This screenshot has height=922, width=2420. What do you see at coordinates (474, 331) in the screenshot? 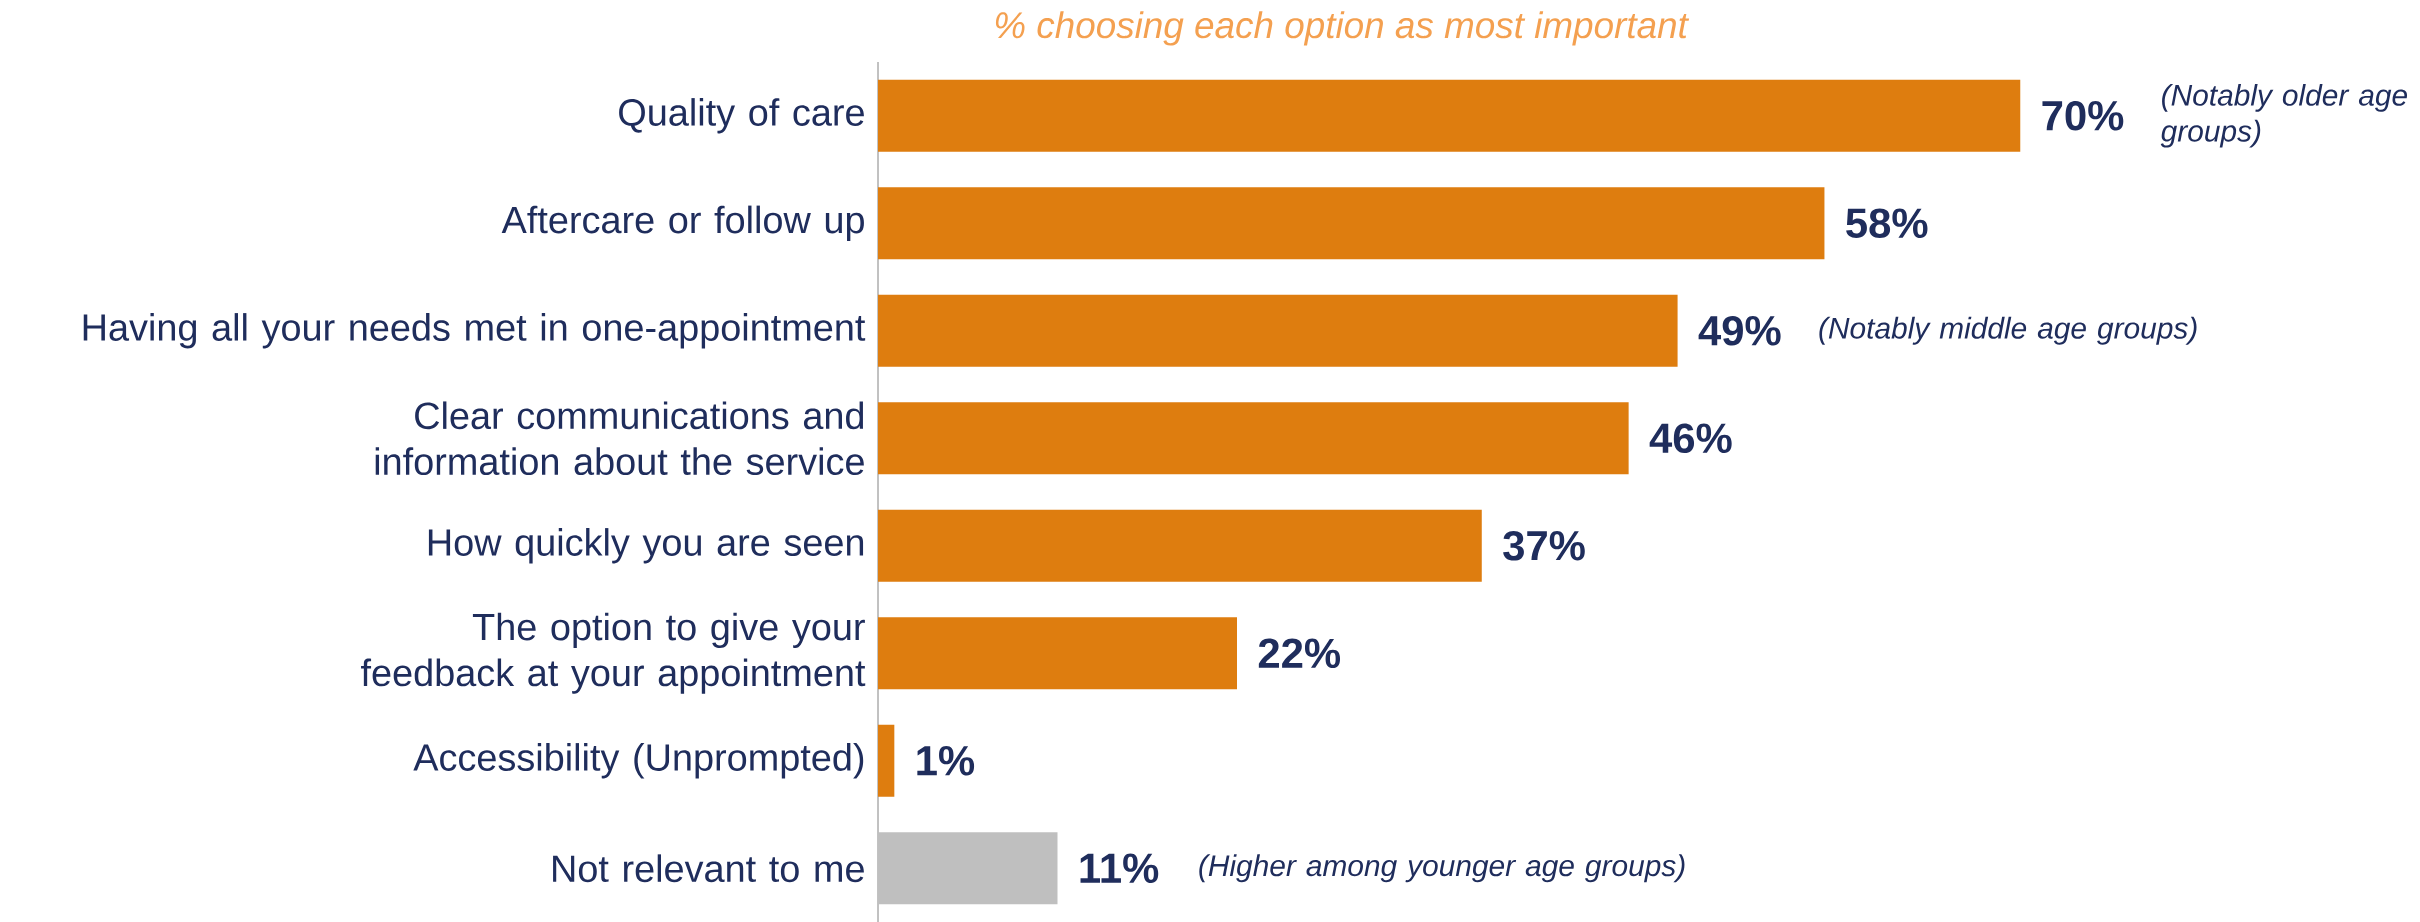
I see `y-tick-label: Having all your needs met in one-appointment` at bounding box center [474, 331].